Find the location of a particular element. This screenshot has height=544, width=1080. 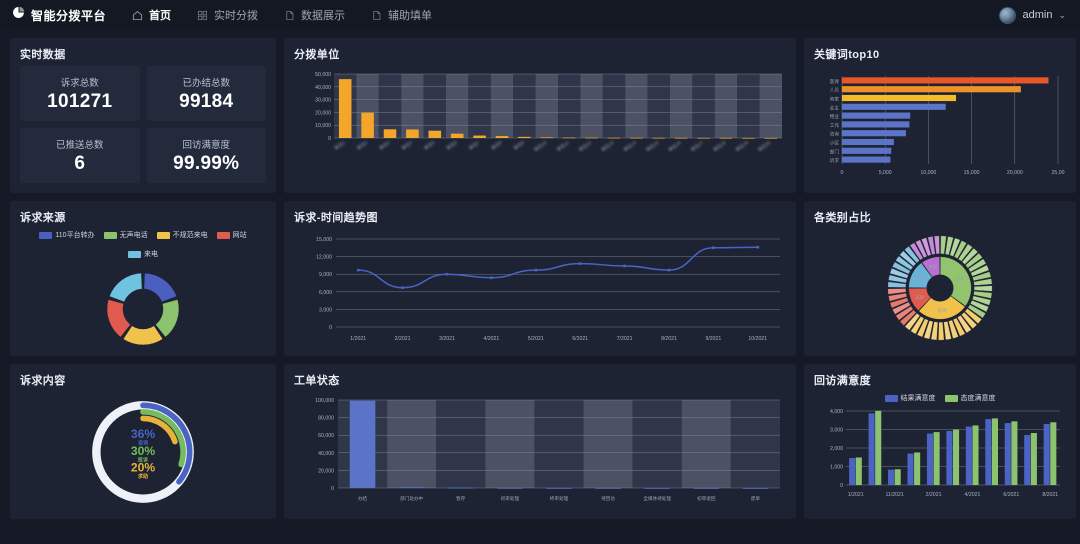

legend-item-satisfaction-0: 结果满意度 is located at coordinates (910, 398).